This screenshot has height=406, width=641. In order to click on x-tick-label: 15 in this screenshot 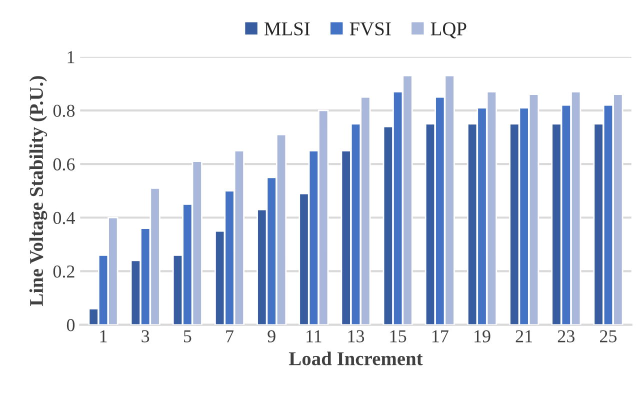, I will do `click(398, 336)`.